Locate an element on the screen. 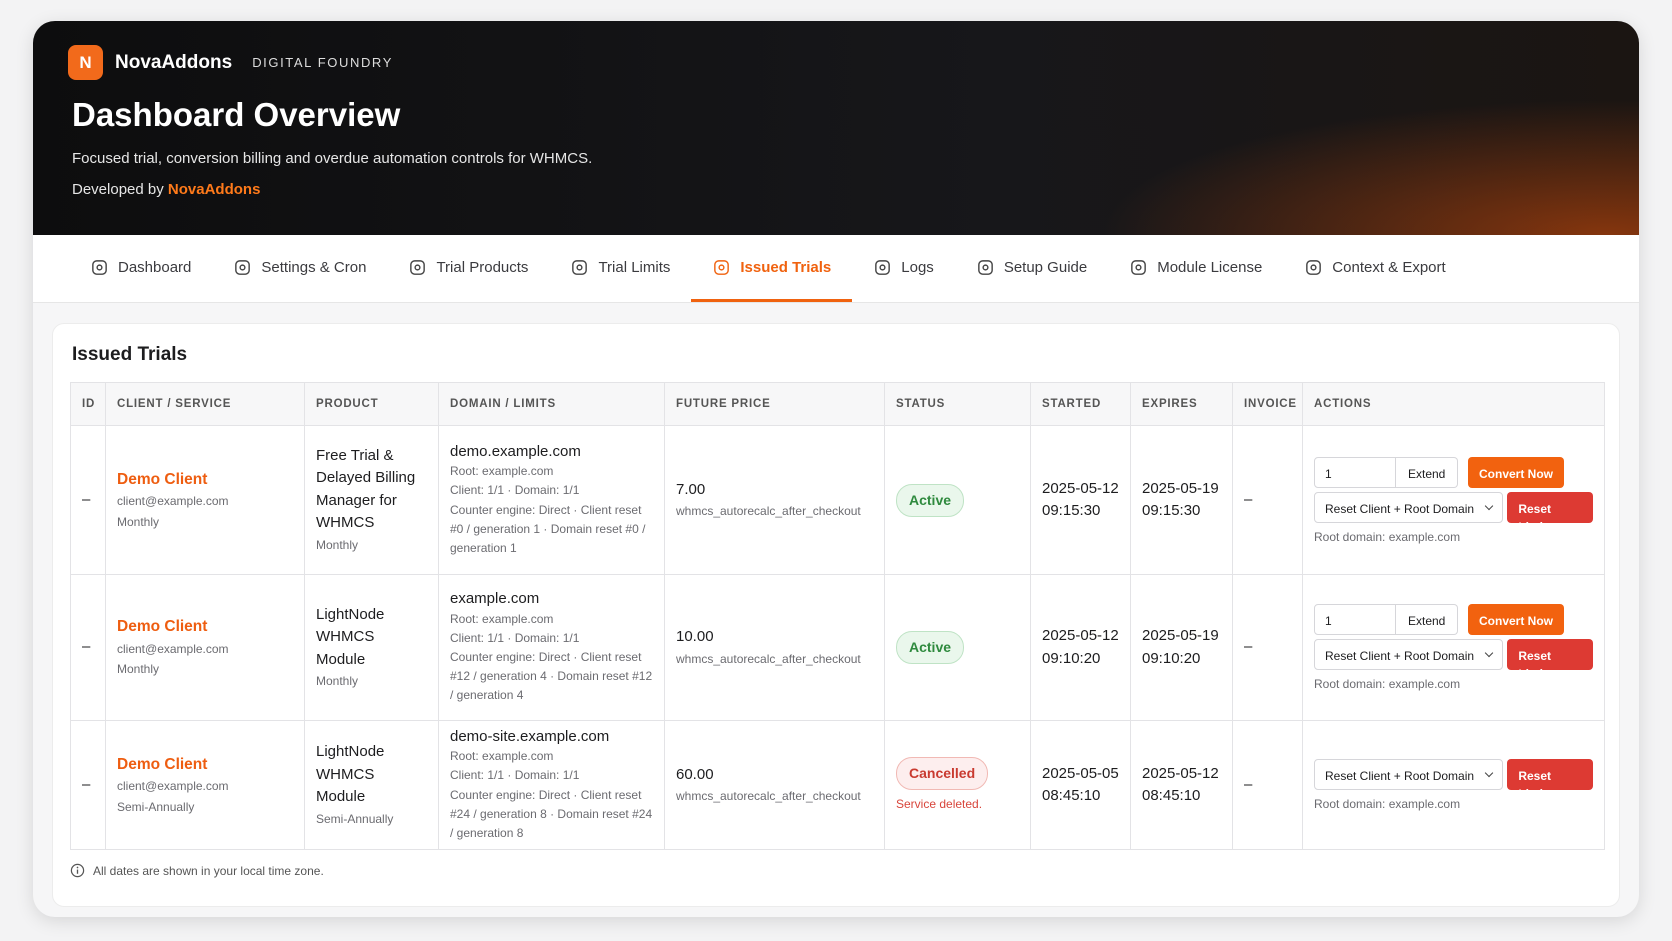  tab-label: Dashboard is located at coordinates (155, 267).